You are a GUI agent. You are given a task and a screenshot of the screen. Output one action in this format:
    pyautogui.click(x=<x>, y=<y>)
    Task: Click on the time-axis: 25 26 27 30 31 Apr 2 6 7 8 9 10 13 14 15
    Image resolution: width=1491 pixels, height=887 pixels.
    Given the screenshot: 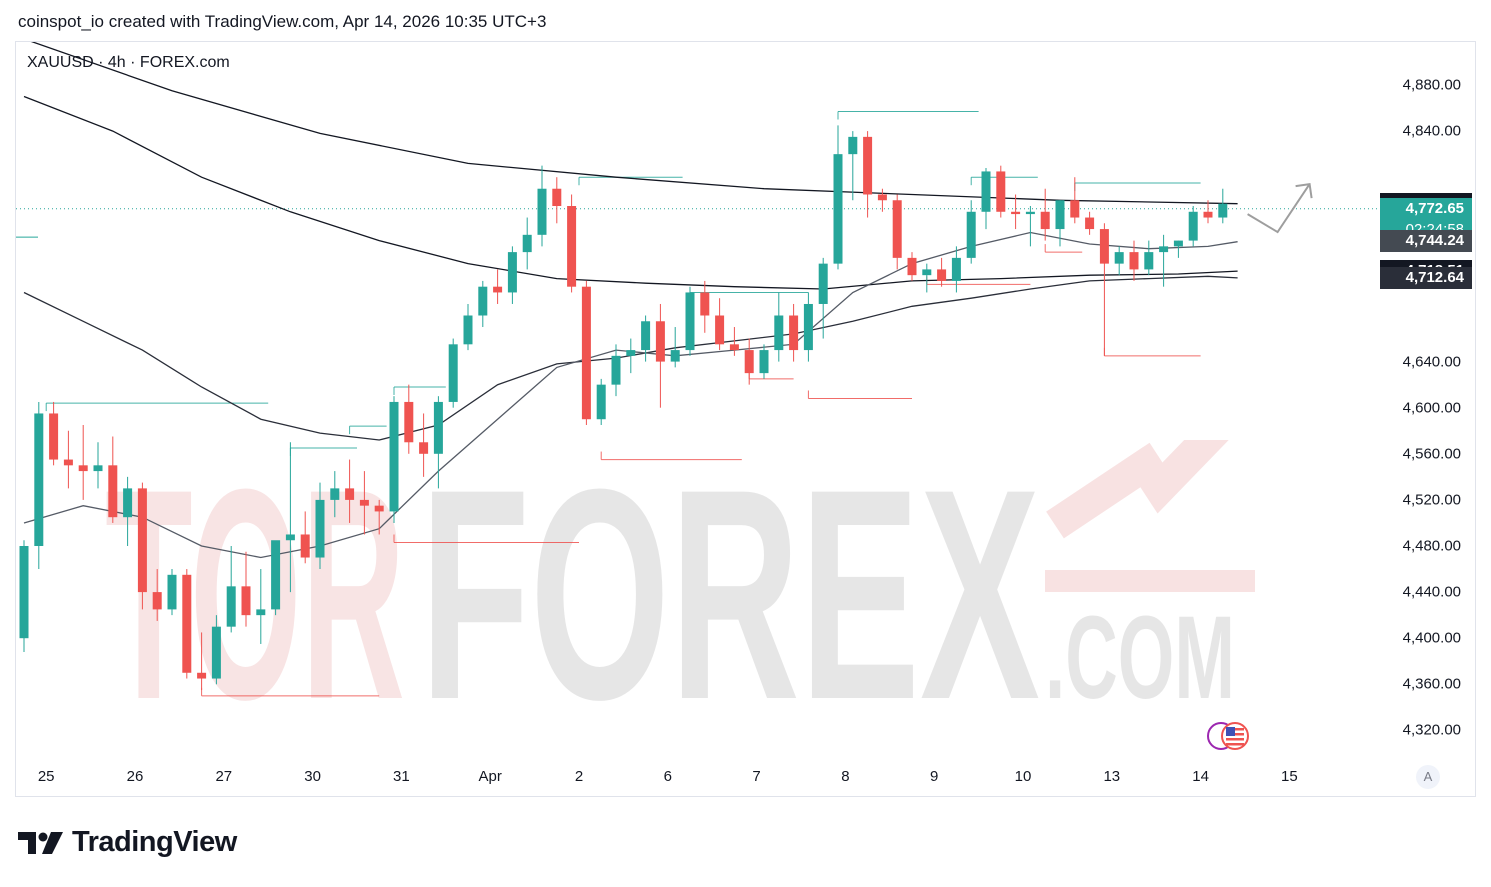 What is the action you would take?
    pyautogui.click(x=697, y=777)
    